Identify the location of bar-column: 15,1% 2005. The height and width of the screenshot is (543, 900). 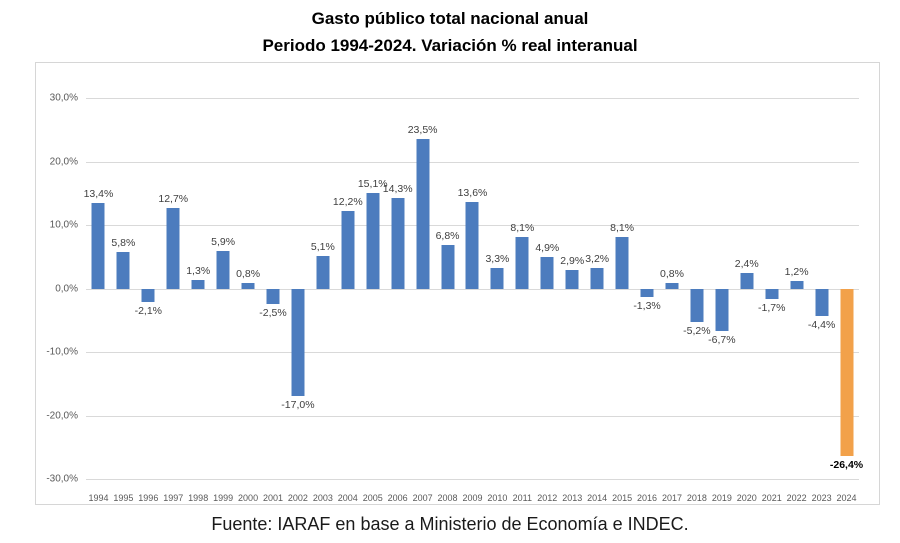
(373, 300).